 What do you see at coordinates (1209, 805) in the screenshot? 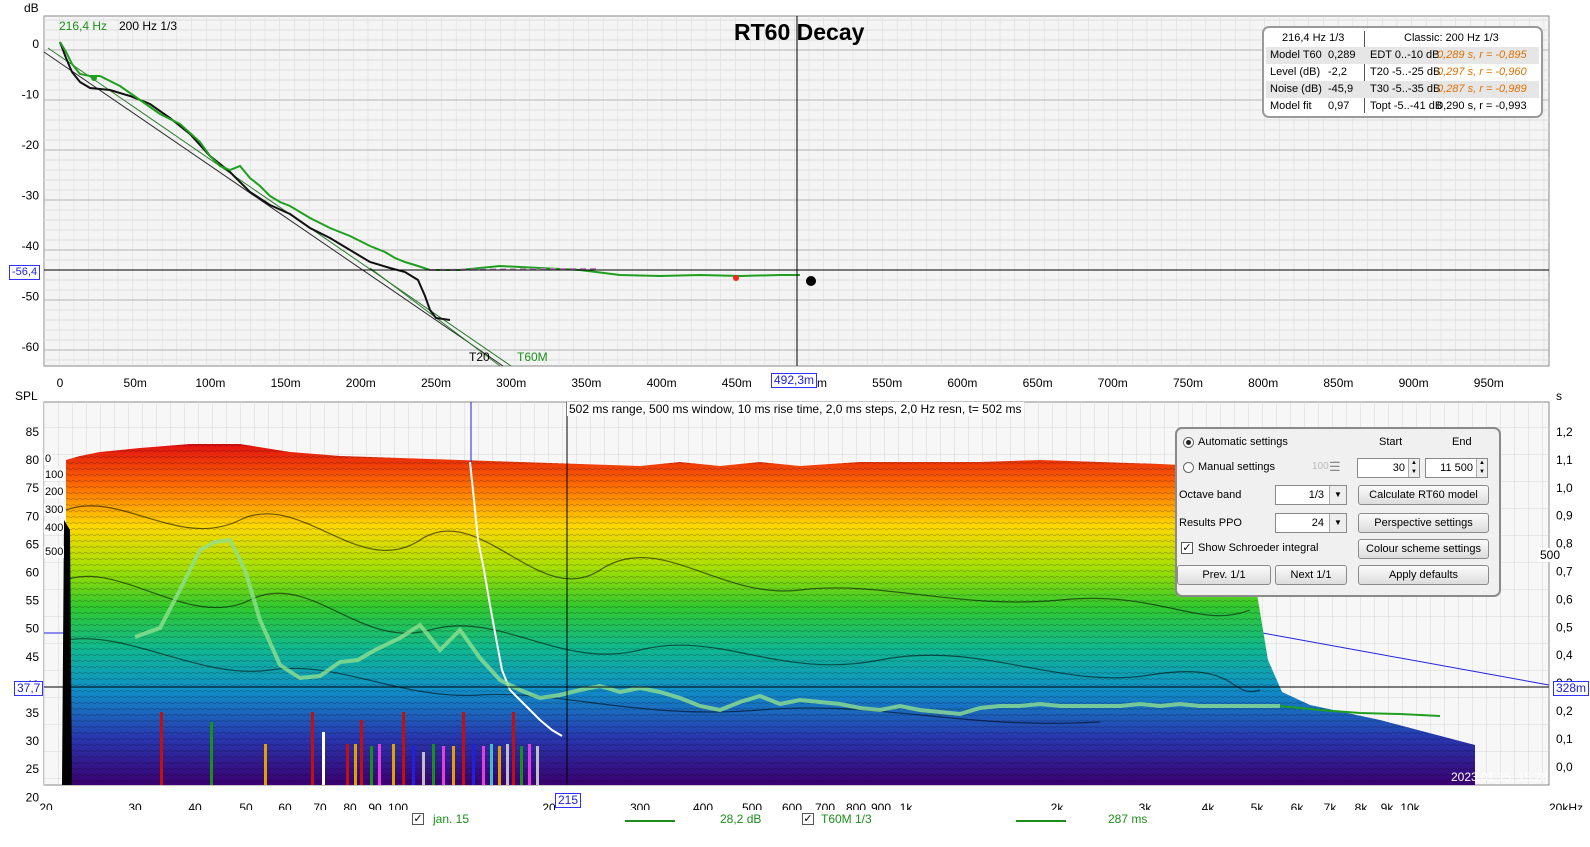
I see `waterfall-x-tick: 4k` at bounding box center [1209, 805].